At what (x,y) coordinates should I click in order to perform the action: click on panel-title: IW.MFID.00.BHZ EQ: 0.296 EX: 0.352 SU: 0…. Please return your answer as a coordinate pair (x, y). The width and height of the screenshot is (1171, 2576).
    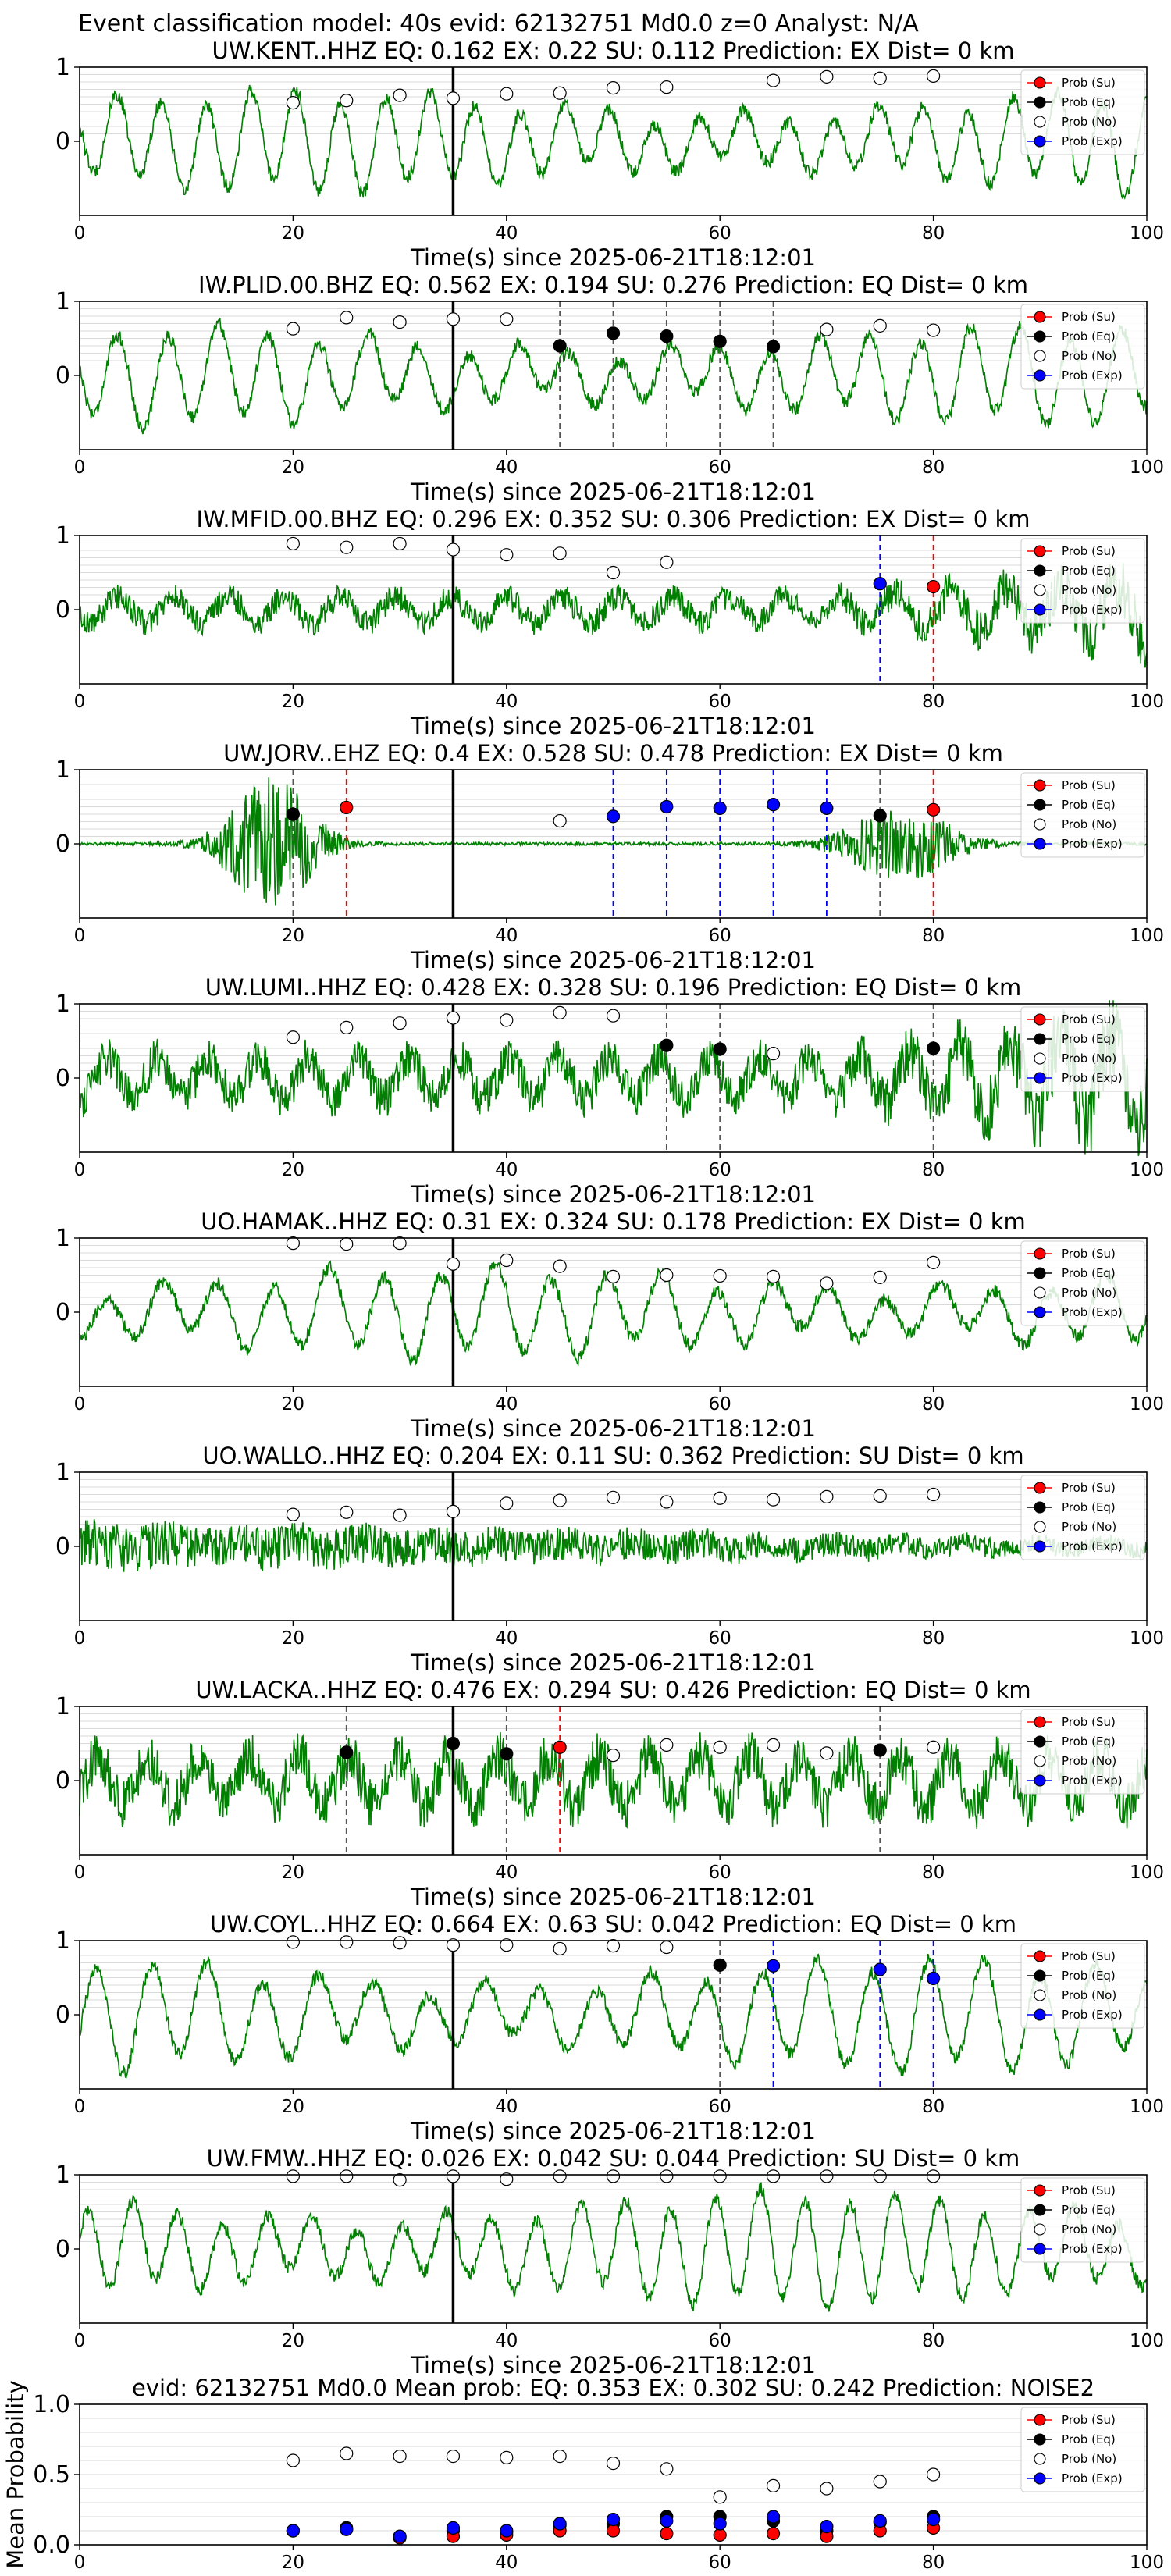
    Looking at the image, I should click on (613, 519).